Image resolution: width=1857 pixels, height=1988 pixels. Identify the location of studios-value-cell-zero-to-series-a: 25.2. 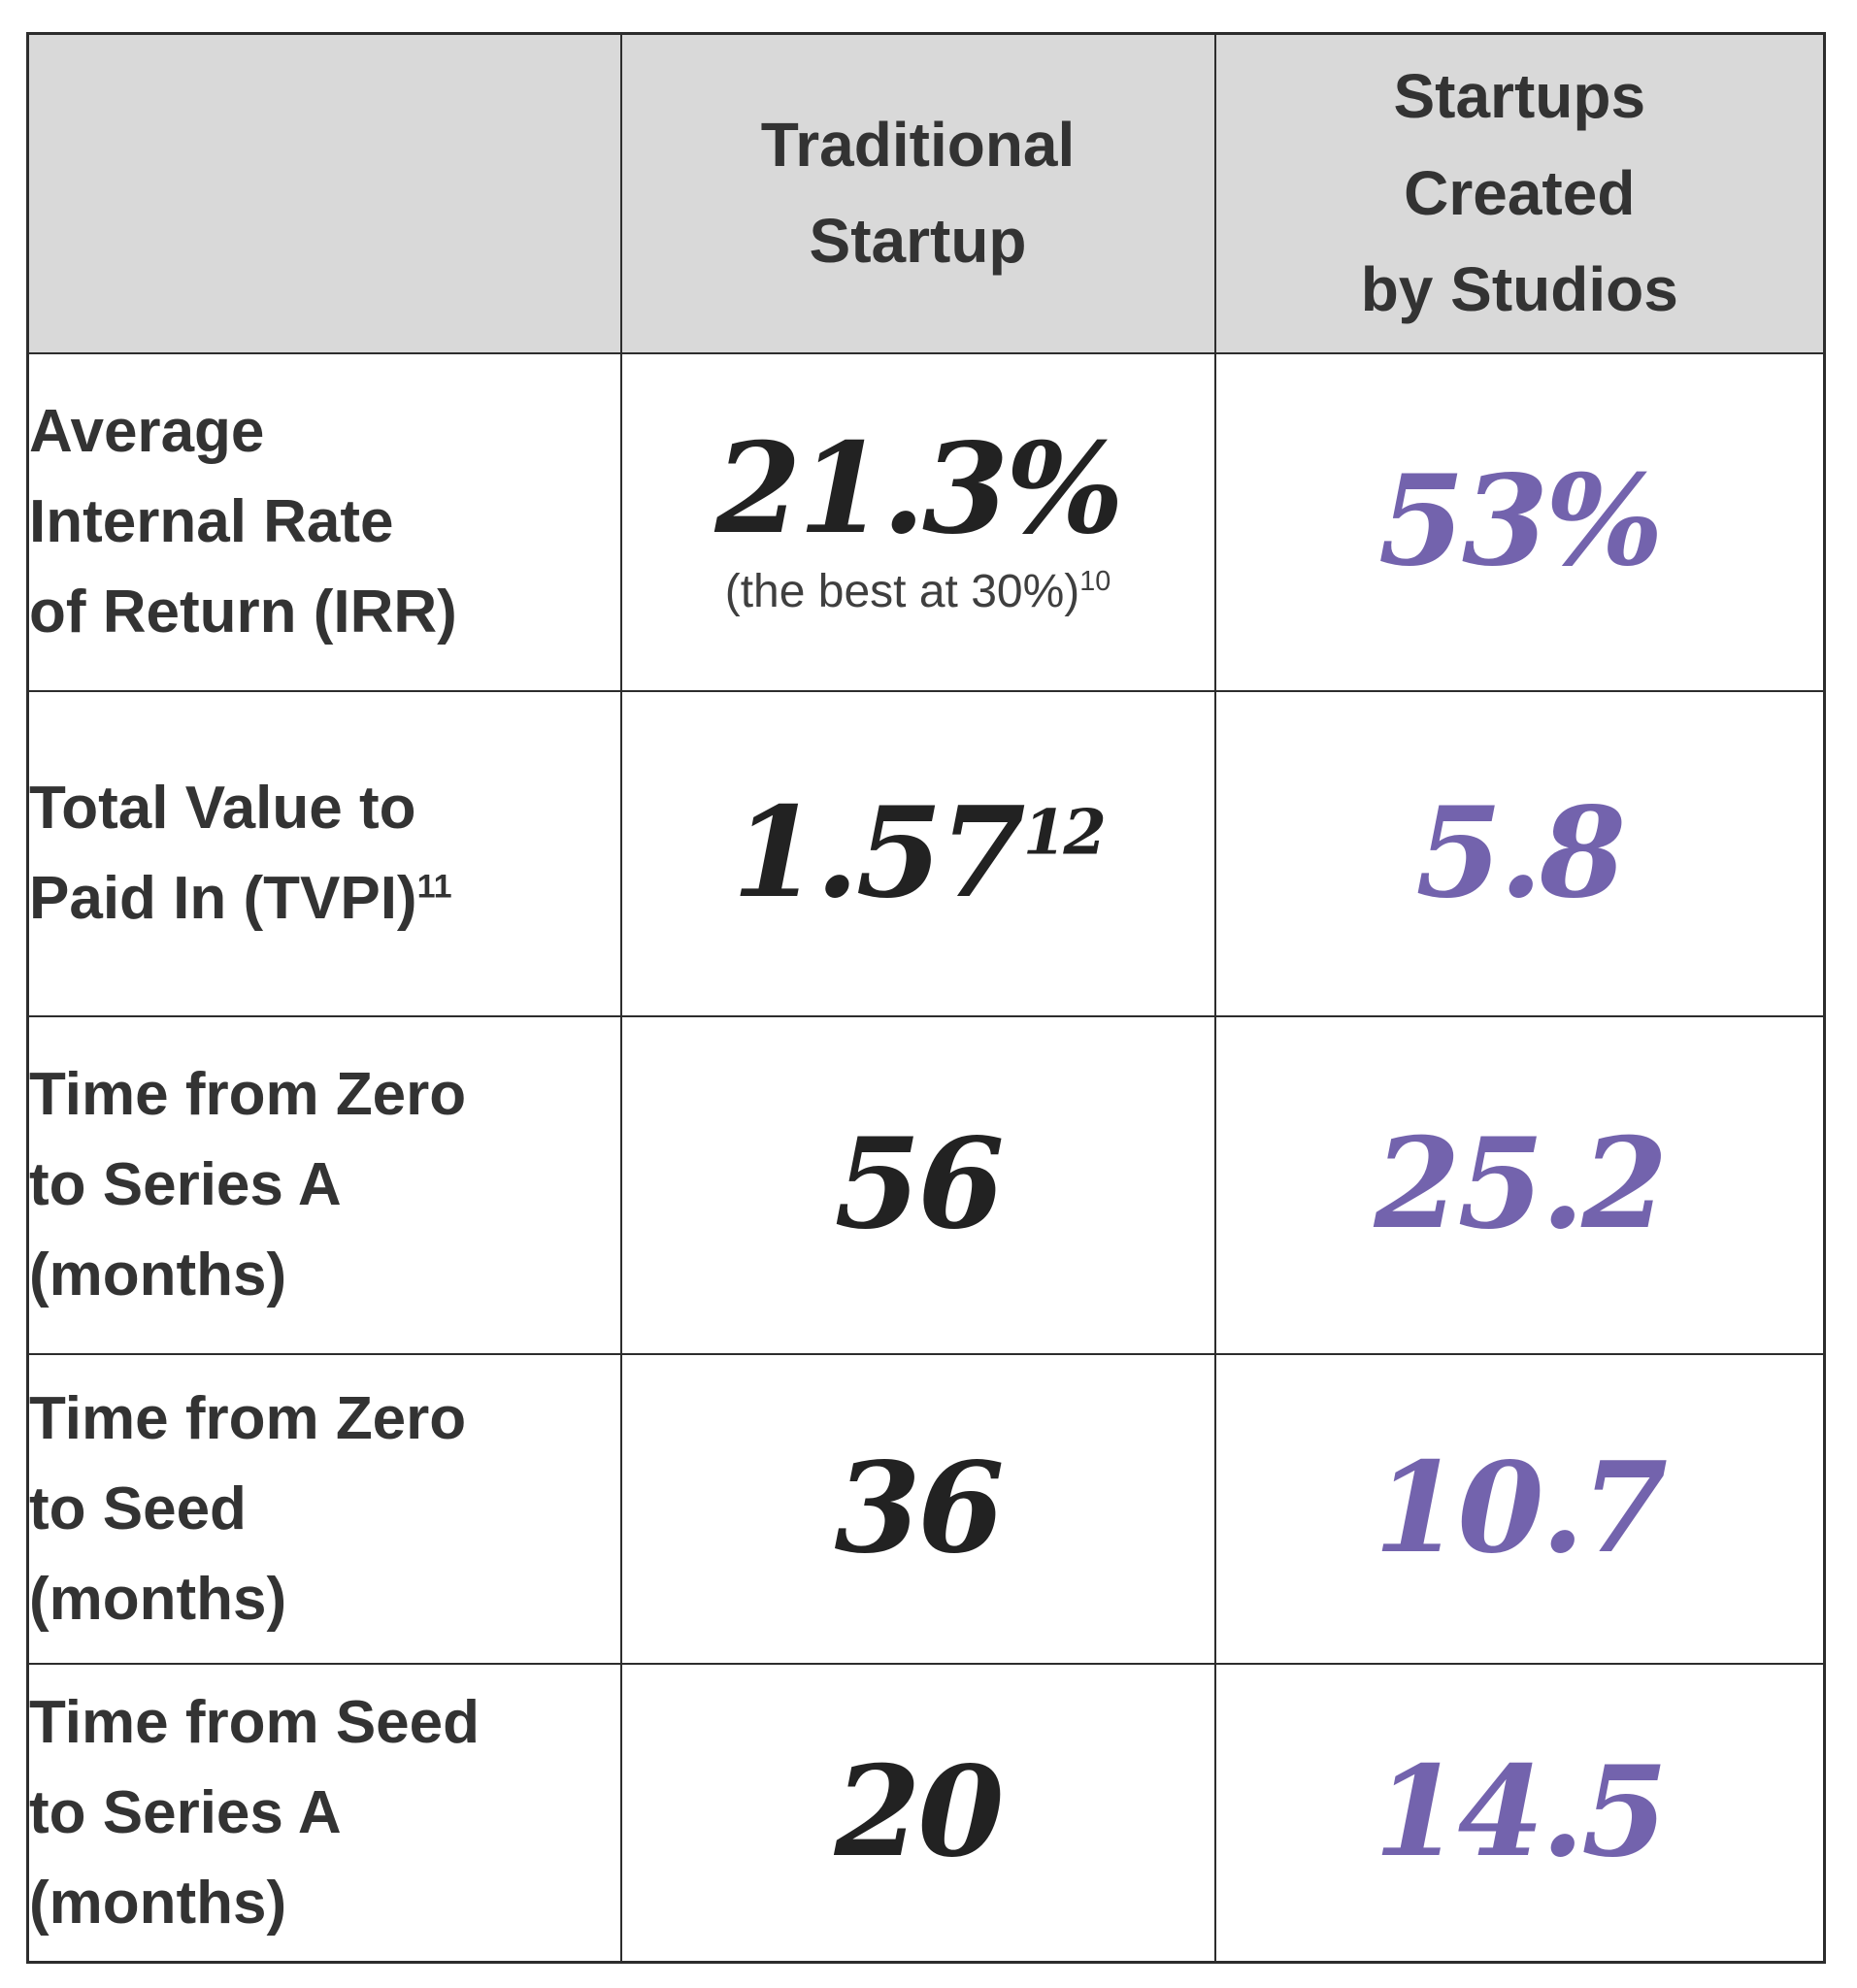
(1519, 1185).